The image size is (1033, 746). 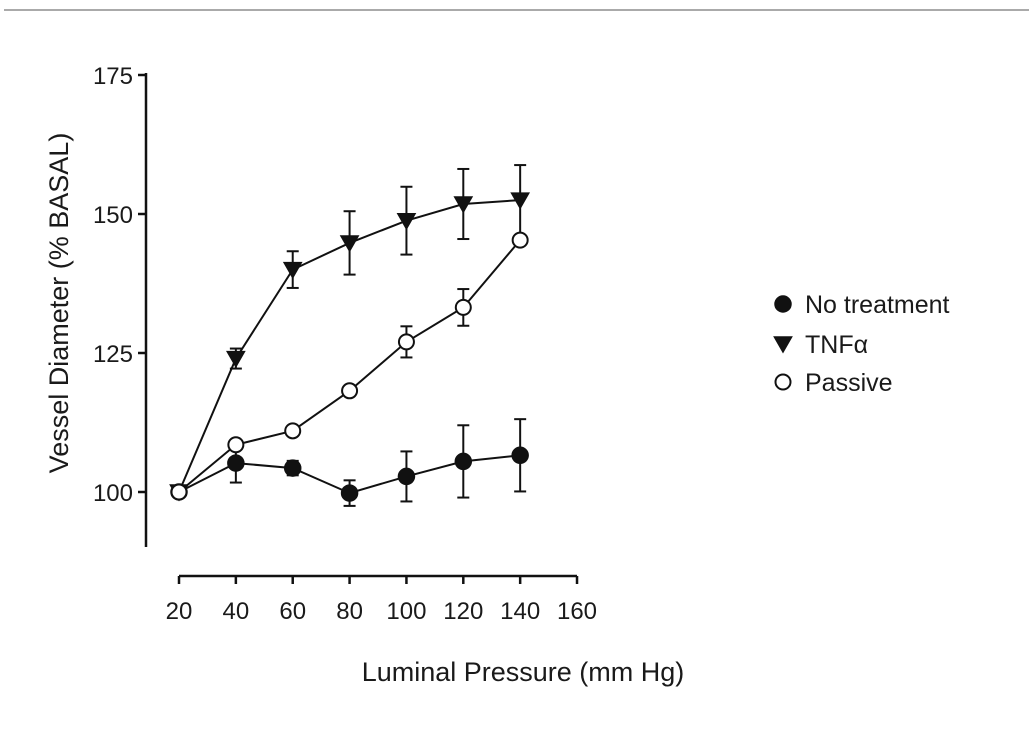 I want to click on x-tick-label: 20, so click(x=179, y=611).